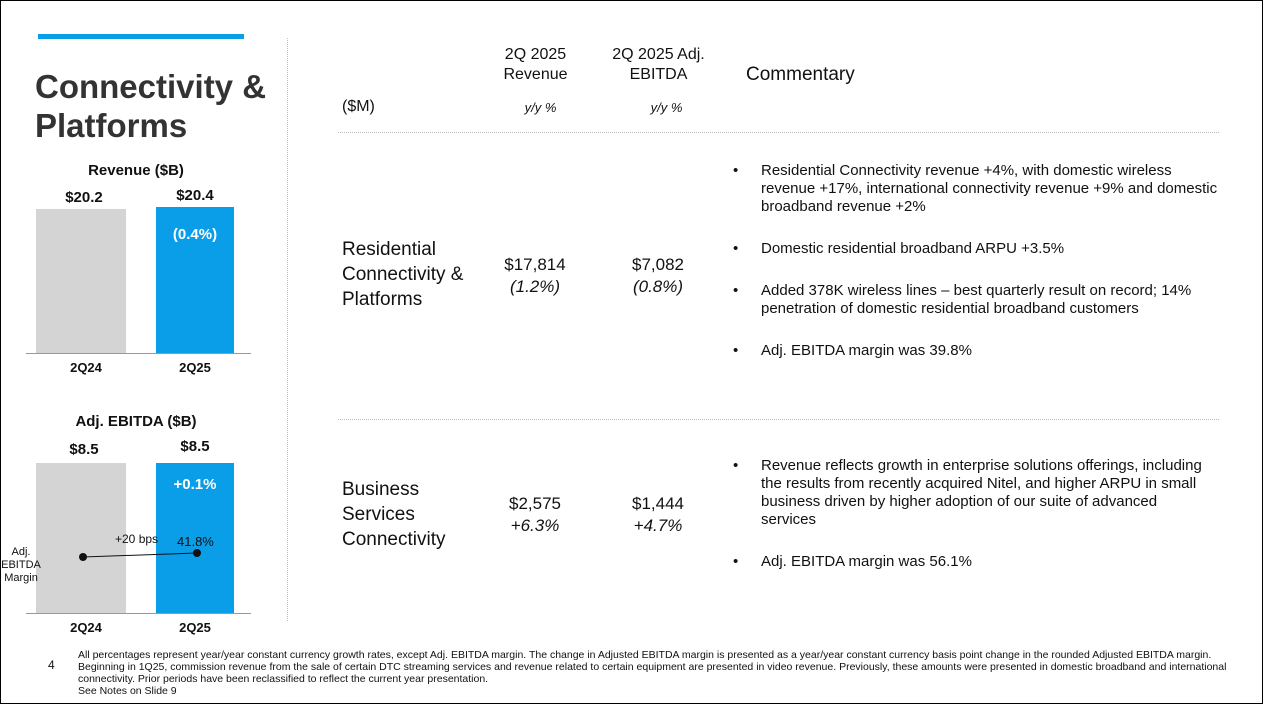 The image size is (1263, 704). I want to click on accent-bar, so click(141, 36).